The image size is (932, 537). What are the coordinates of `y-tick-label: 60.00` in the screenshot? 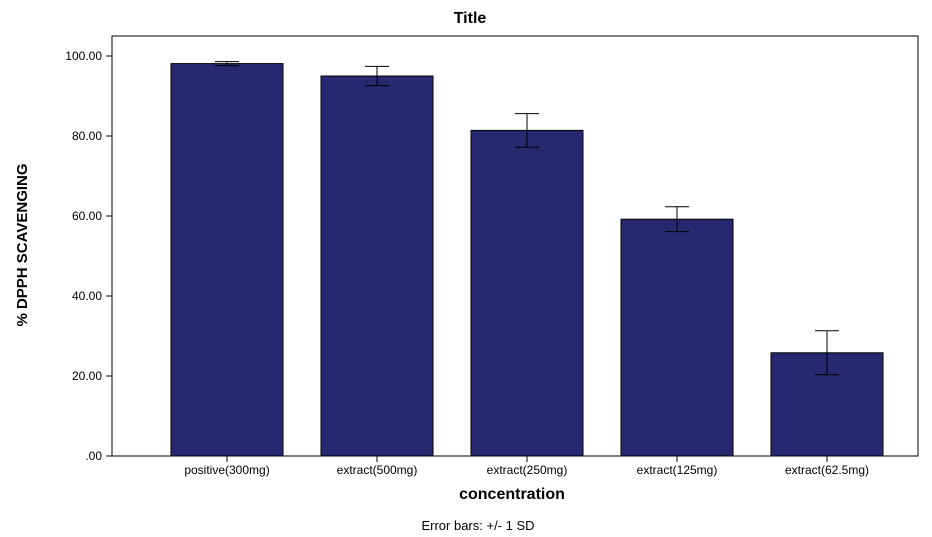 It's located at (87, 216).